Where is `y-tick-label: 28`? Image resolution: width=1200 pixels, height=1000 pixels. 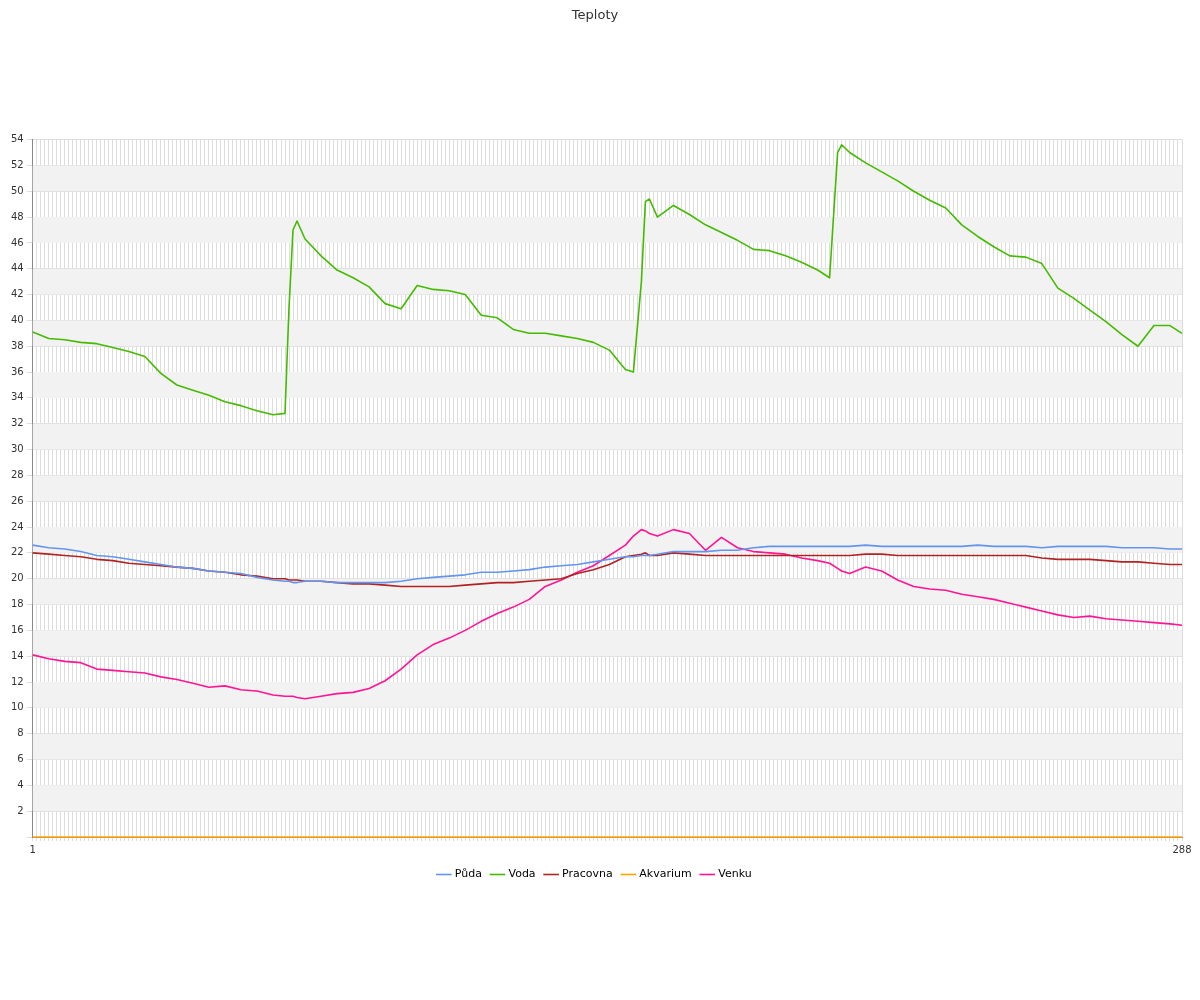
y-tick-label: 28 is located at coordinates (17, 474).